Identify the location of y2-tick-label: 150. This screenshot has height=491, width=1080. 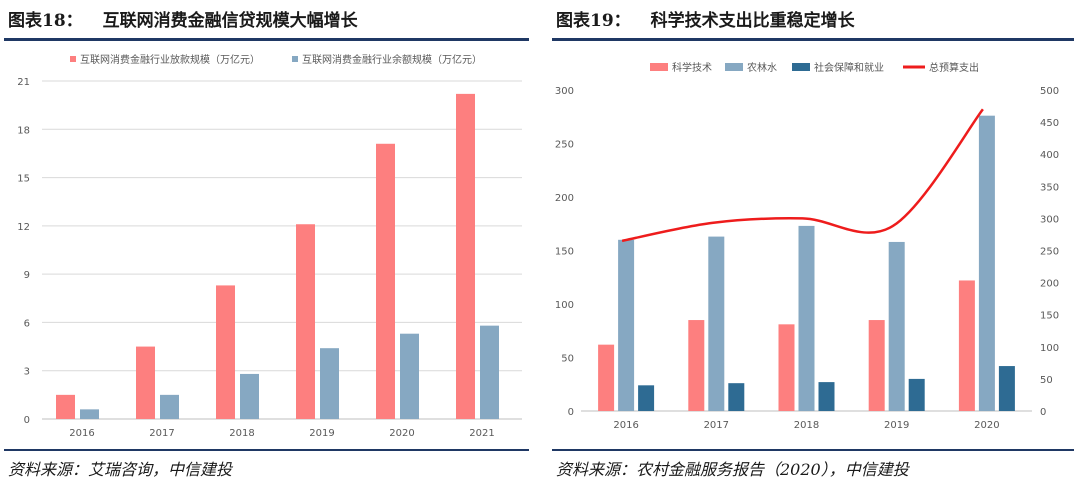
(1049, 316).